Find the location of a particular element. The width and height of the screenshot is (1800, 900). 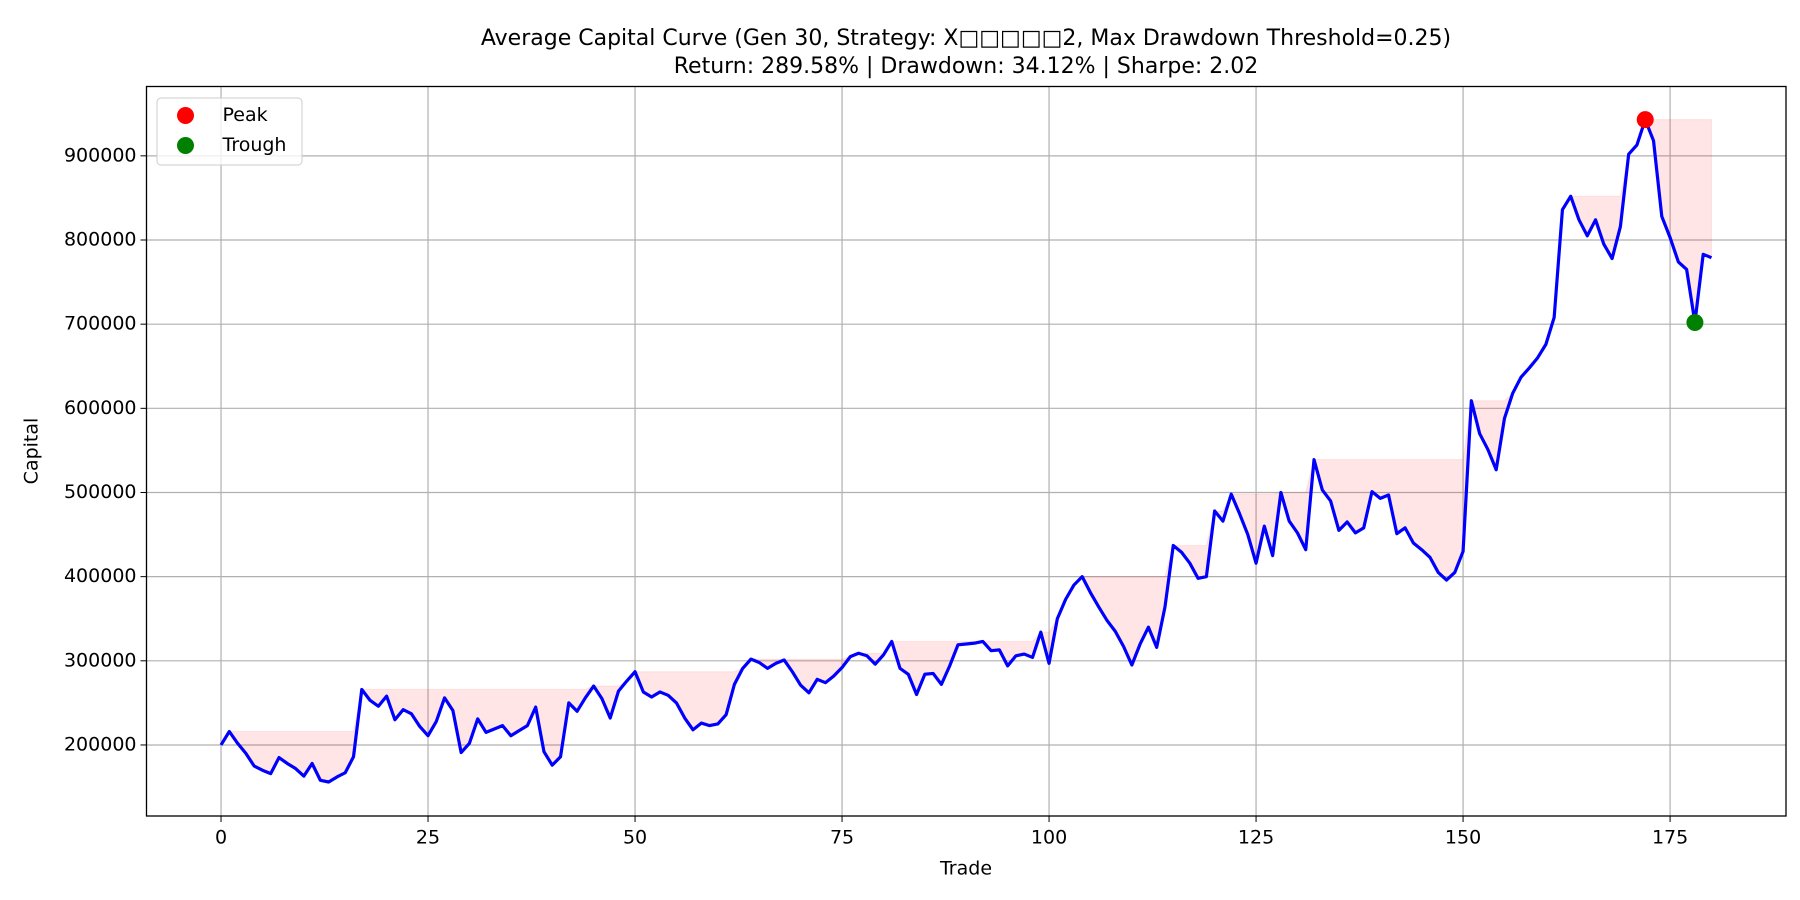

x-tick-label: 100 is located at coordinates (1049, 838).